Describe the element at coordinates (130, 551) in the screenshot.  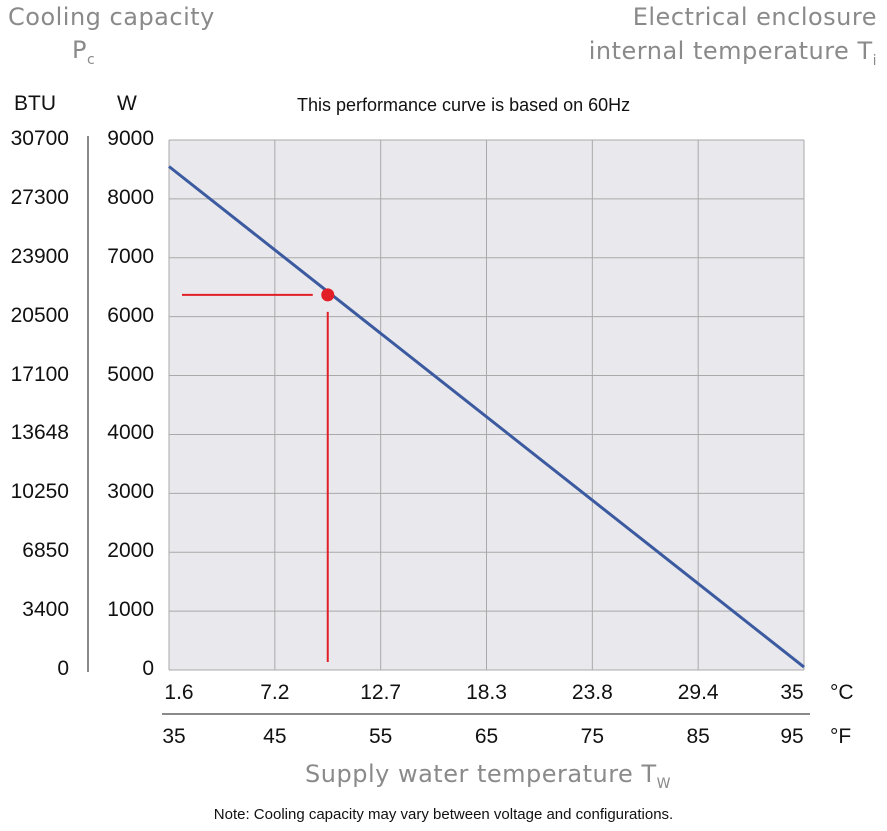
I see `y-tick-watt: 2000` at that location.